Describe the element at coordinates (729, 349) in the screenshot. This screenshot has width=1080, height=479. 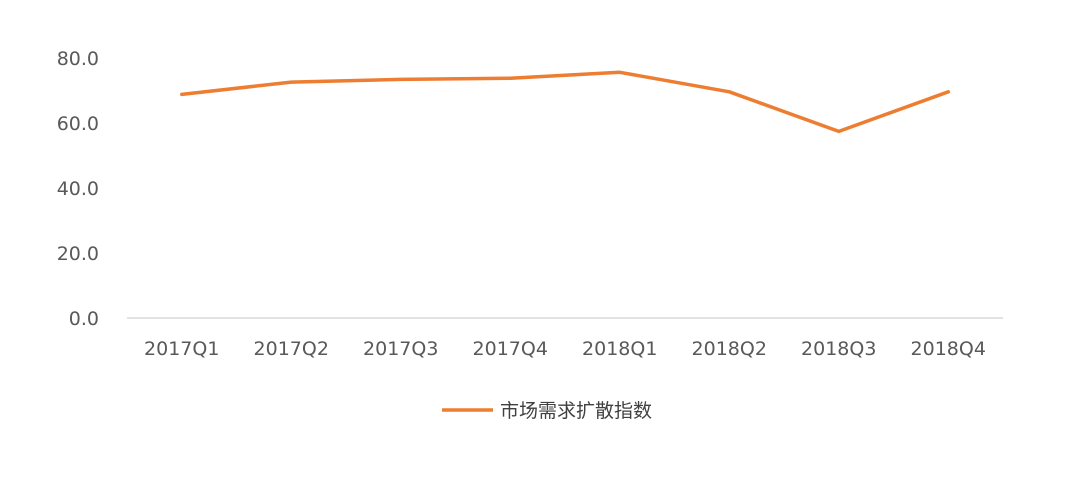
I see `x-tick-label: 2018Q2` at that location.